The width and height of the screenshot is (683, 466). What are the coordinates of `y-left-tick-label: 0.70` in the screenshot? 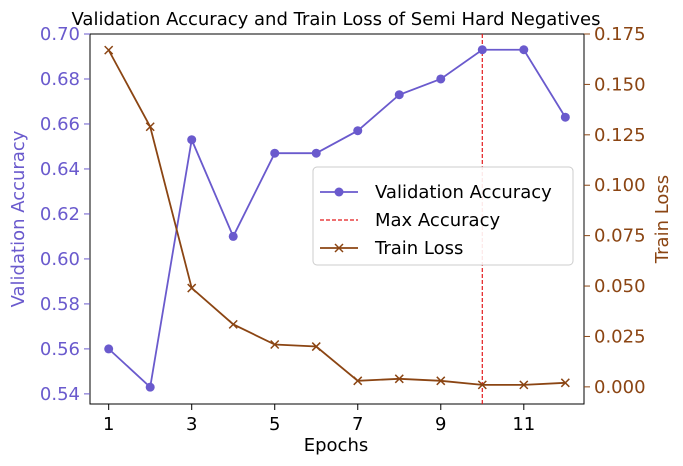 It's located at (60, 34).